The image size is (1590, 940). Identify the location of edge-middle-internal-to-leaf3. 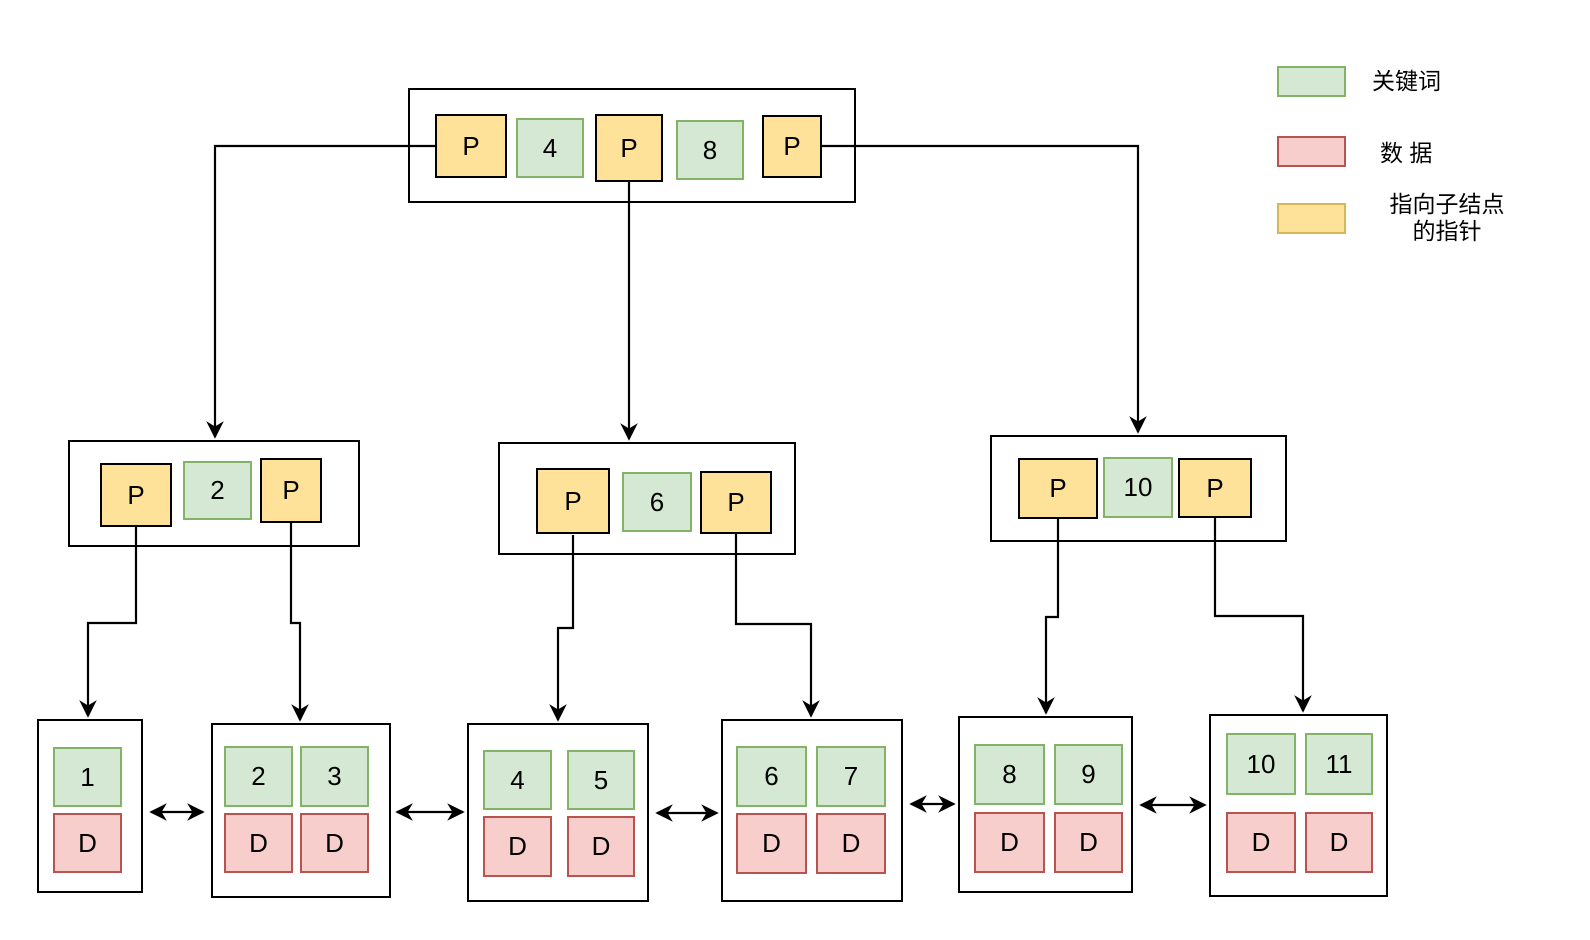
(562, 628).